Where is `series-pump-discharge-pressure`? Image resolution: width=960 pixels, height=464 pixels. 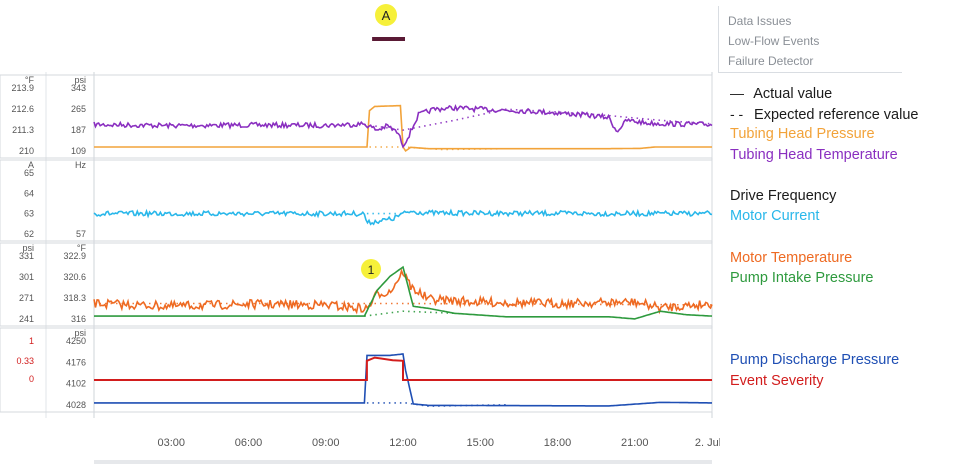
series-pump-discharge-pressure is located at coordinates (403, 380).